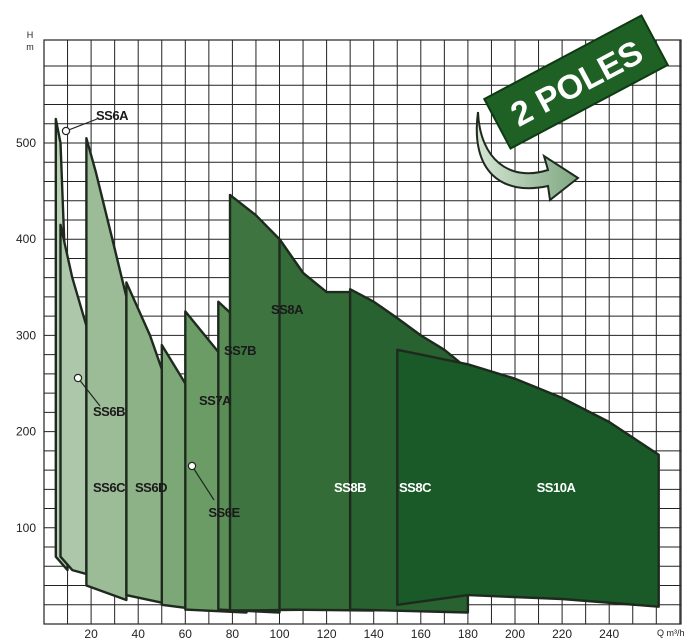 This screenshot has width=693, height=641. I want to click on y-tick-label: 200, so click(26, 432).